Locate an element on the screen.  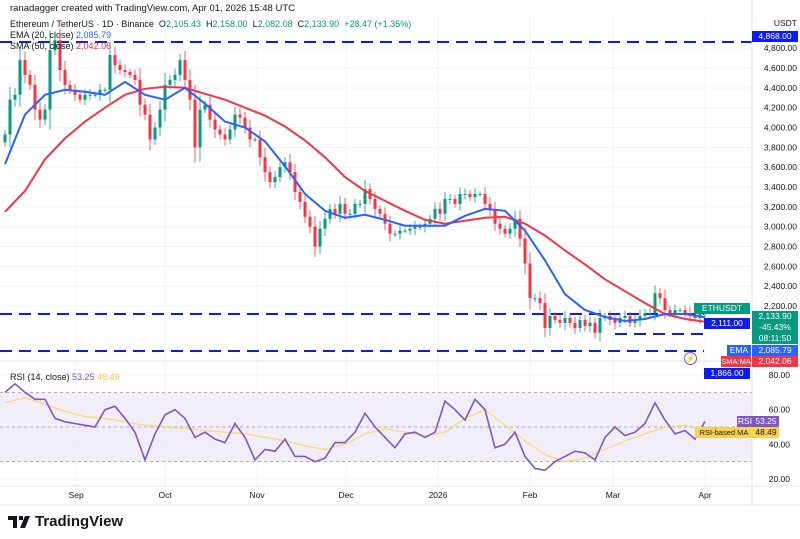
tradingview-logo-icon is located at coordinates (19, 521).